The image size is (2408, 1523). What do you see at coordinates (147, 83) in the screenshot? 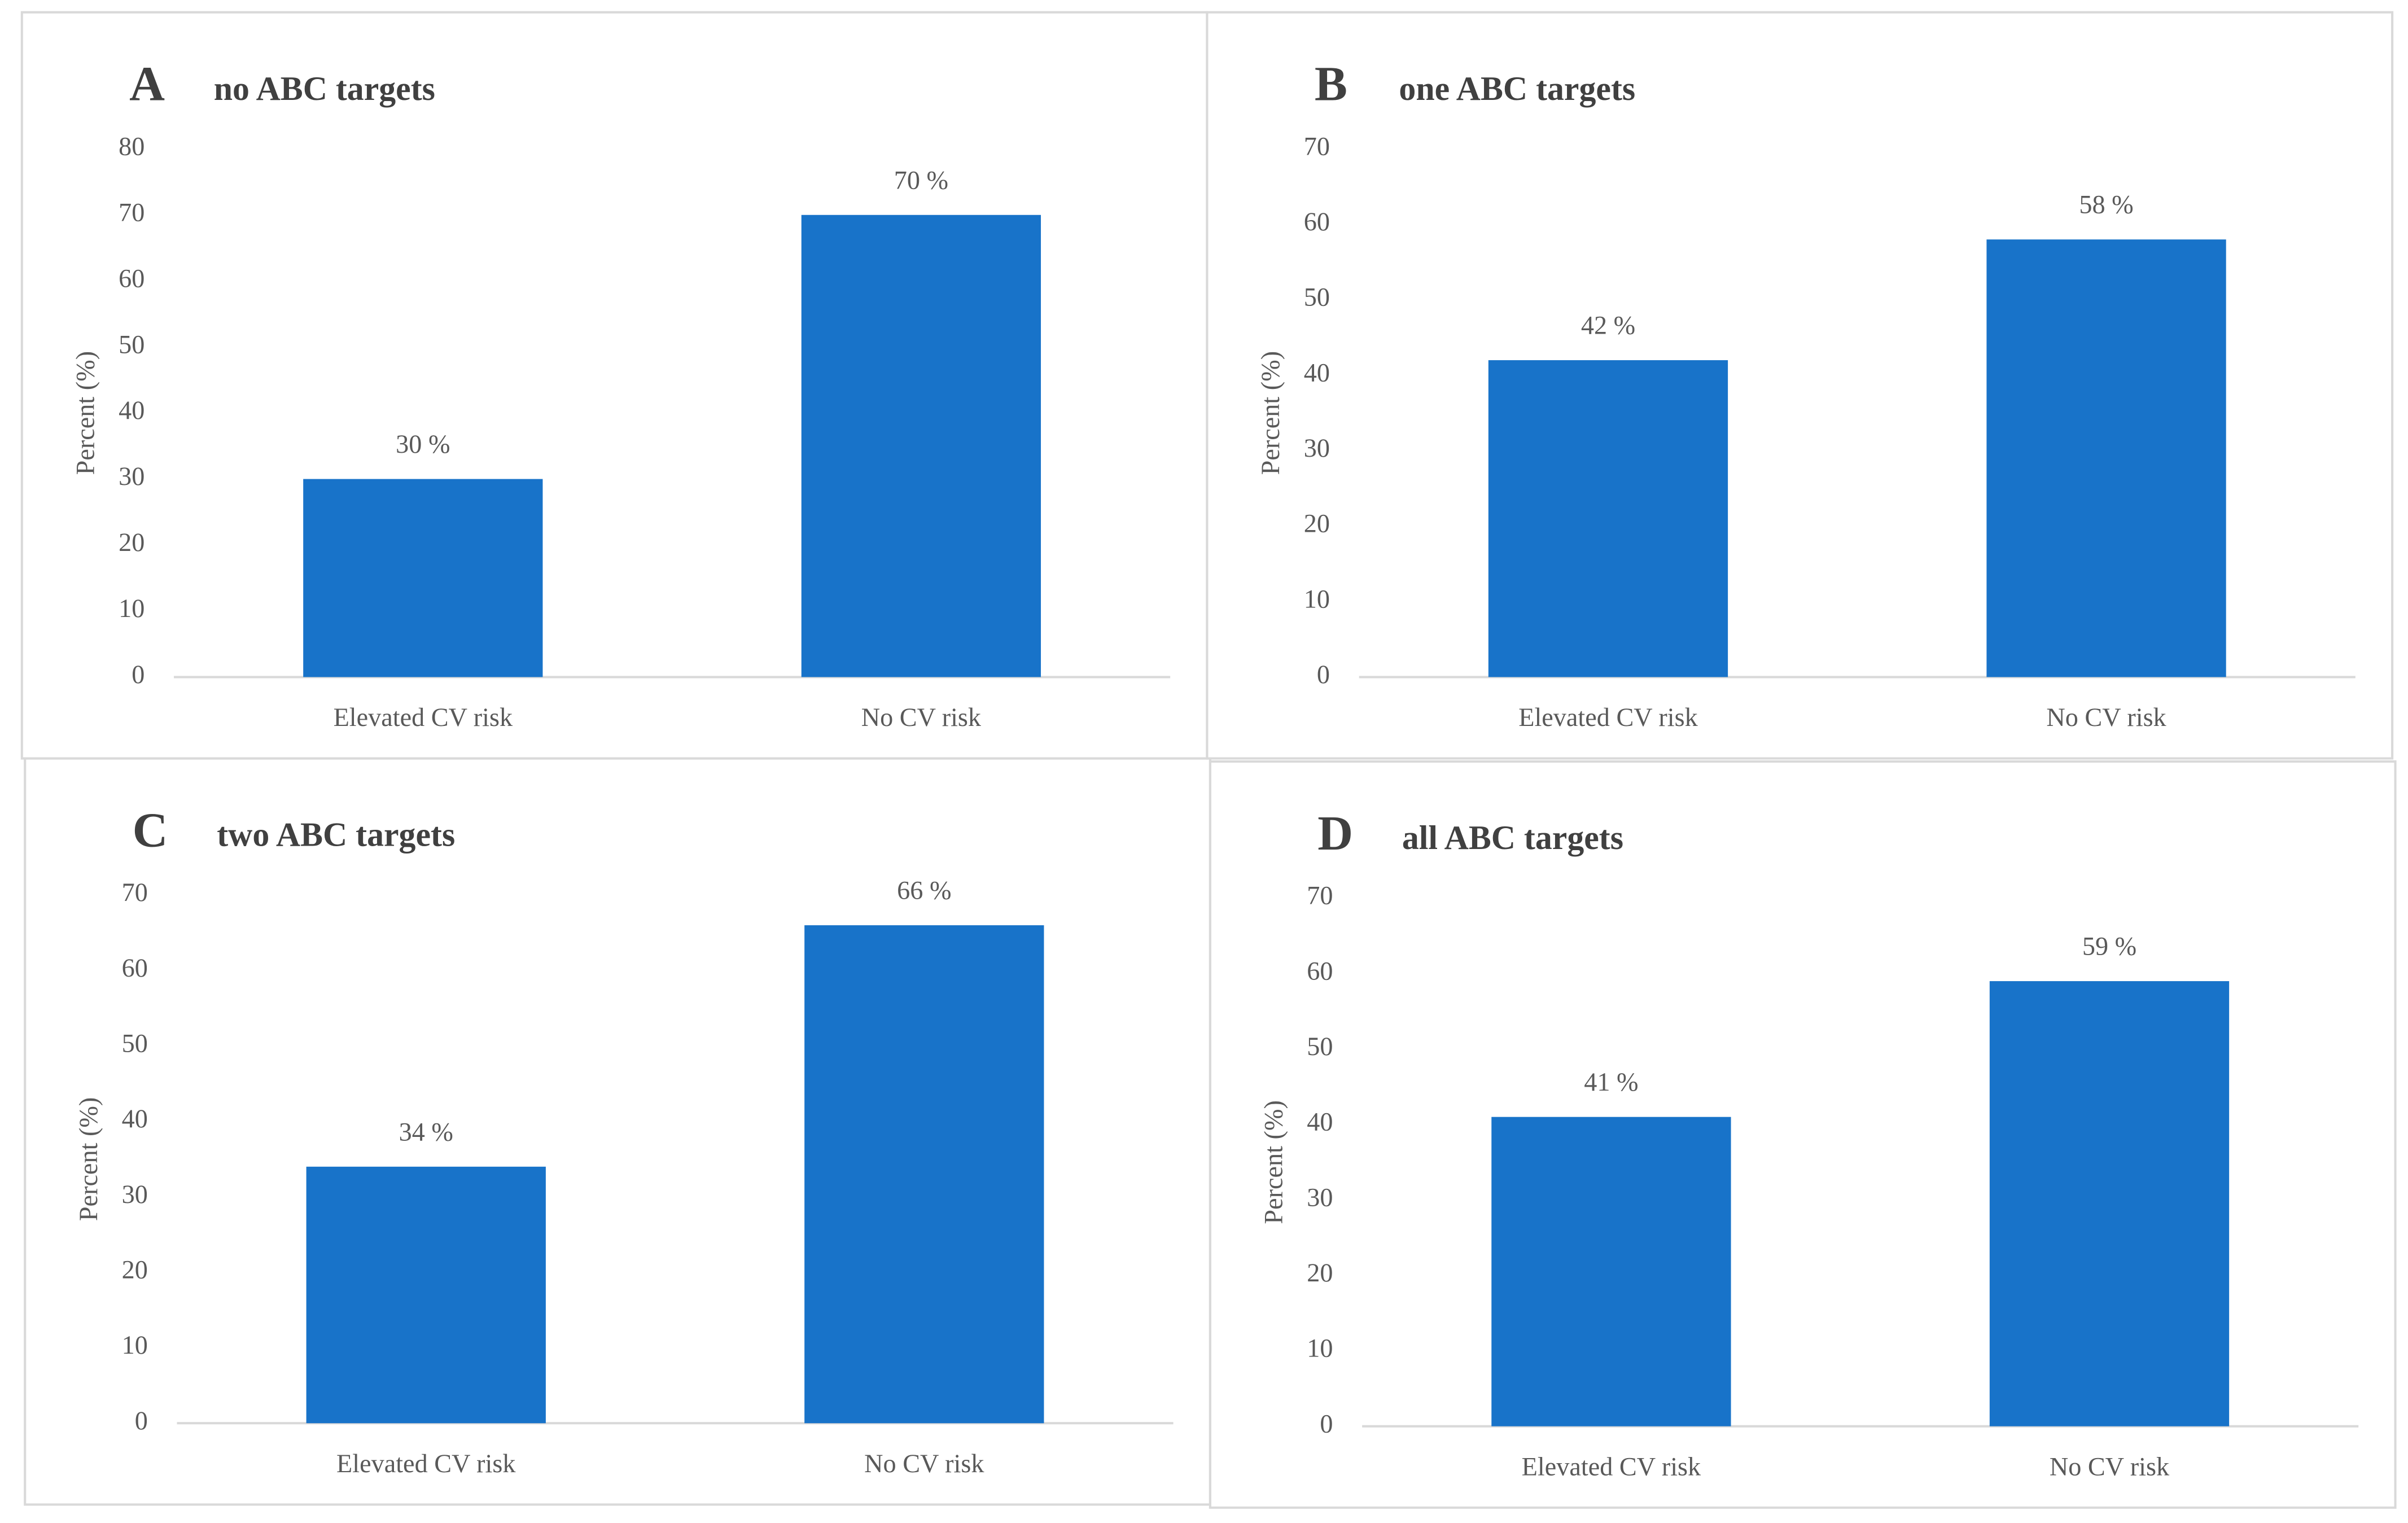
I see `panel-letter: A` at bounding box center [147, 83].